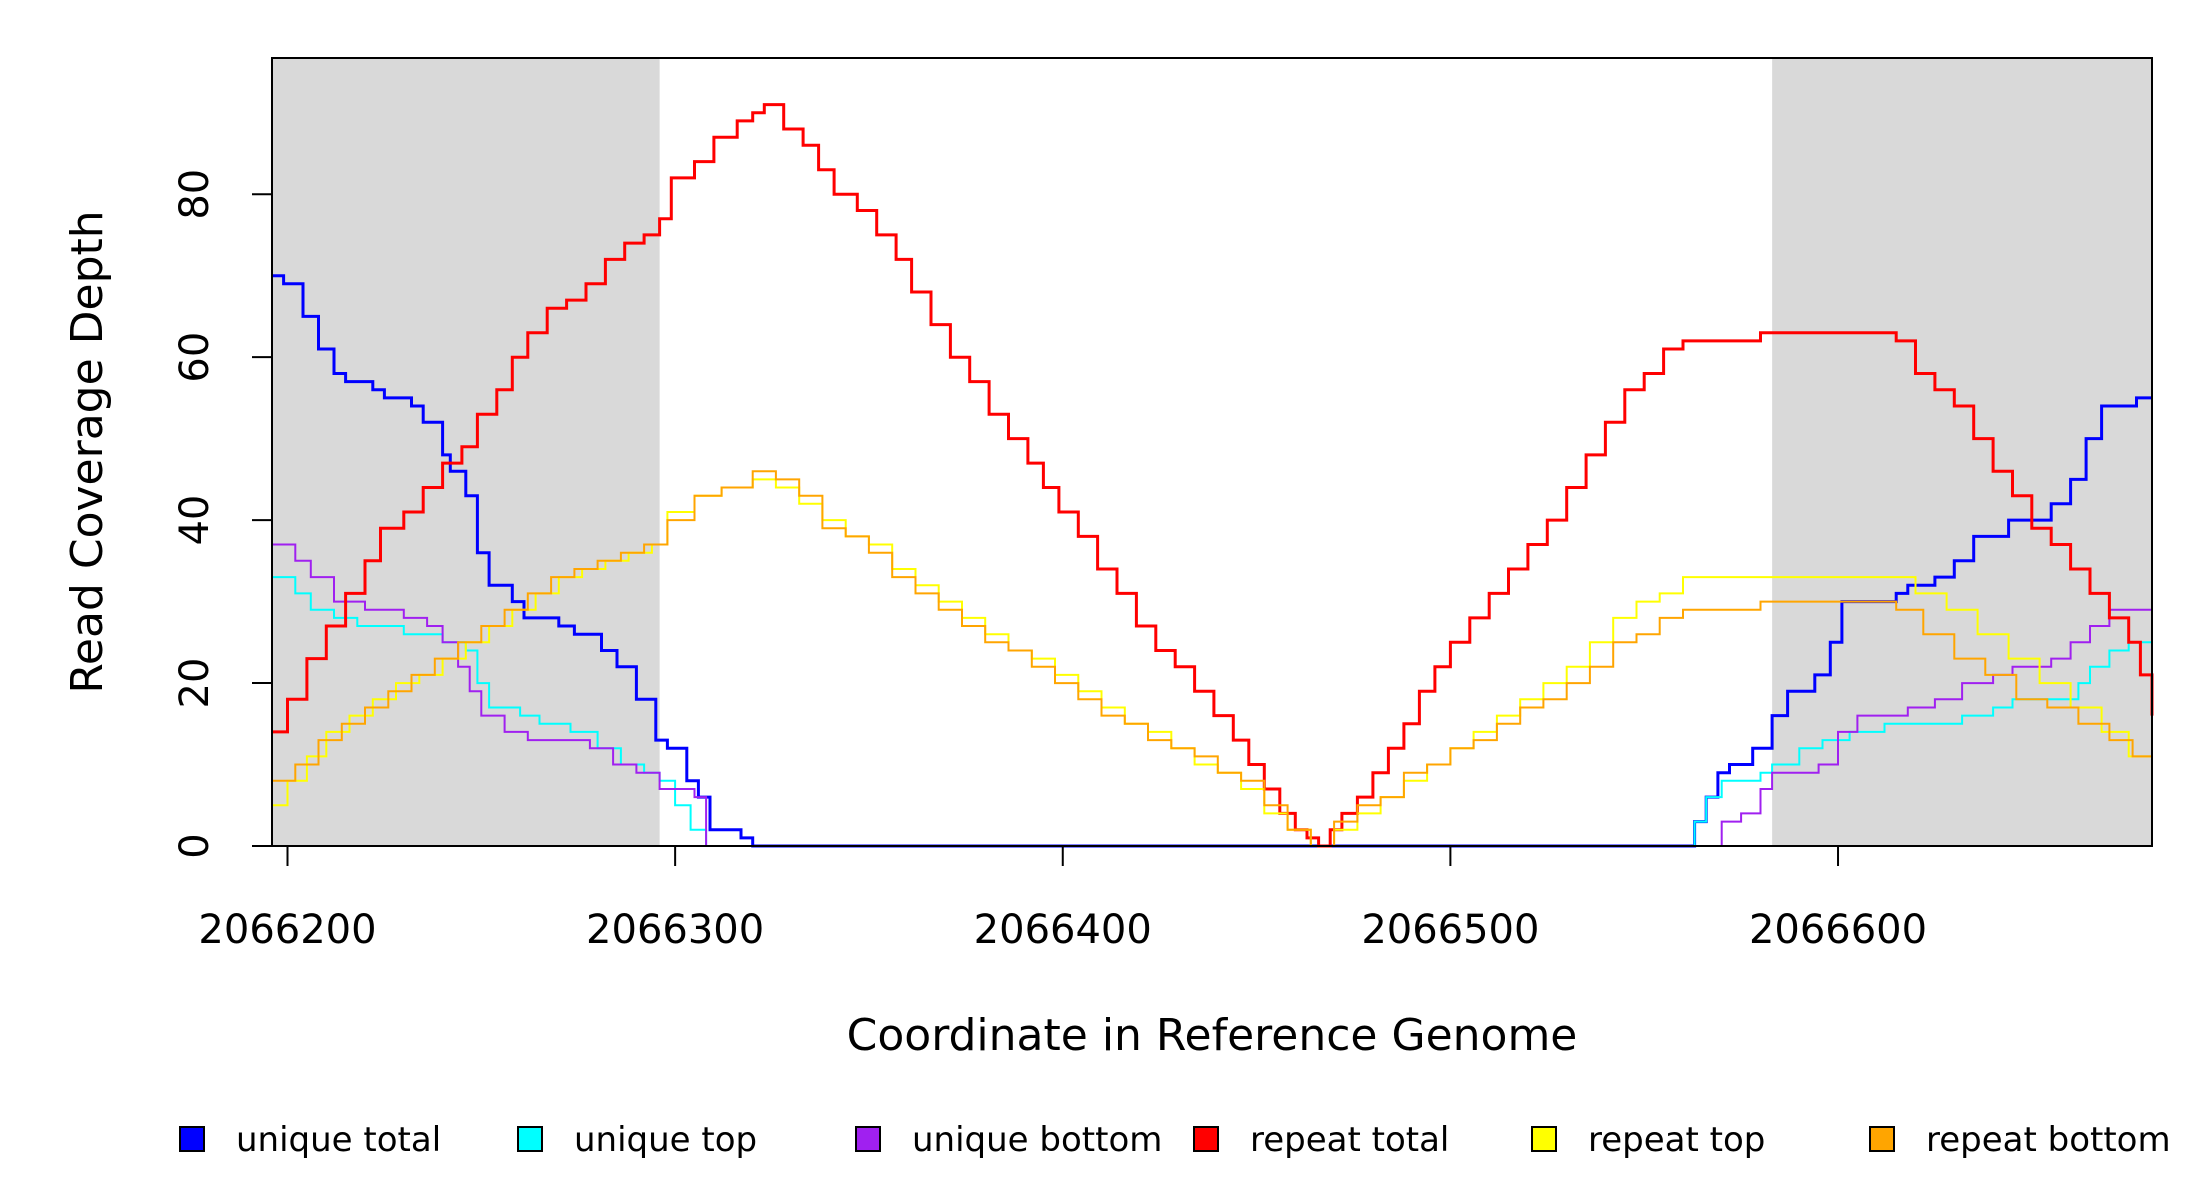 This screenshot has height=1200, width=2200. Describe the element at coordinates (195, 520) in the screenshot. I see `y-tick-label: 40` at that location.